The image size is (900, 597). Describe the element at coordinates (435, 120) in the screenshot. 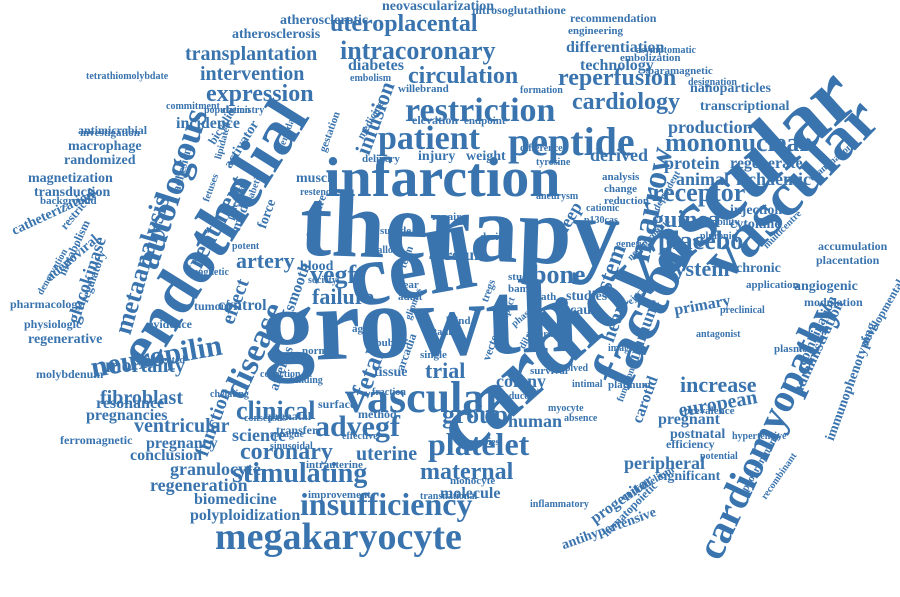

I see `word: elevation` at that location.